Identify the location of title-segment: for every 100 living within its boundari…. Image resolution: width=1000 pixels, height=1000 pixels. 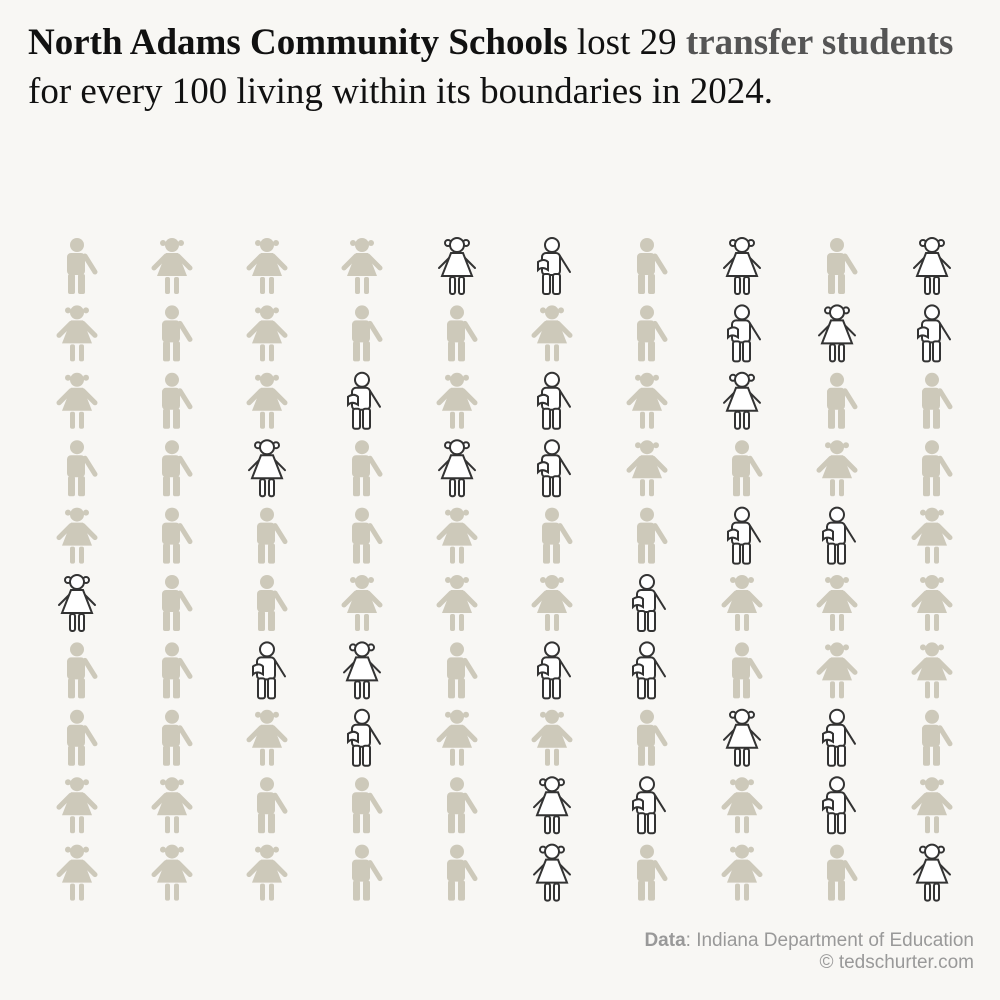
(401, 91).